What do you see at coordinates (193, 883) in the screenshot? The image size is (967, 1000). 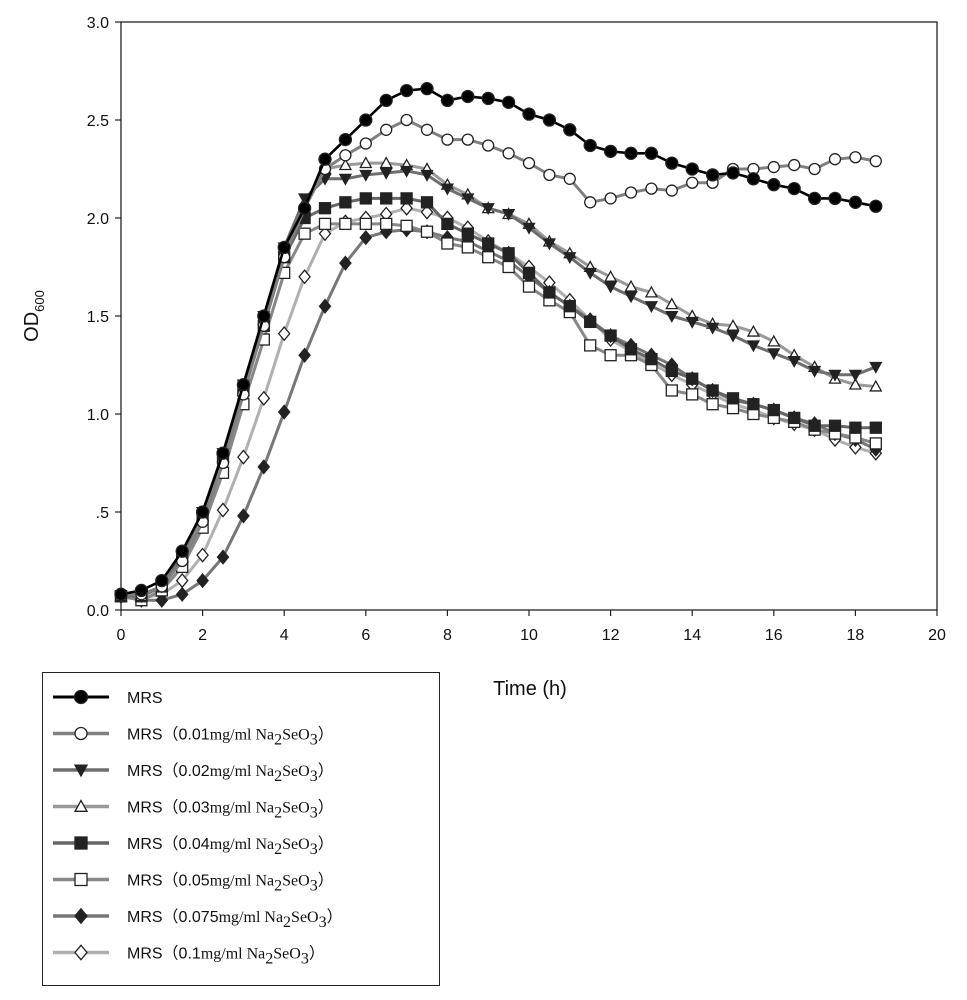 I see `legend-entry: MRS（0.05mg/ml Na2SeO3）` at bounding box center [193, 883].